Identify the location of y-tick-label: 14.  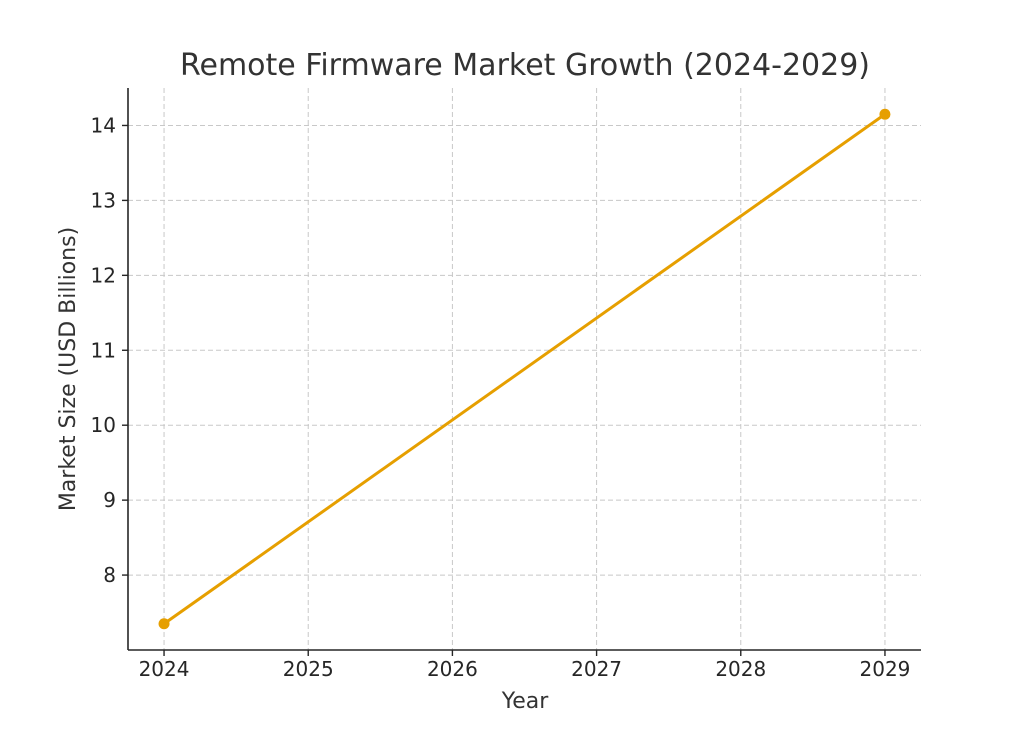
(103, 125).